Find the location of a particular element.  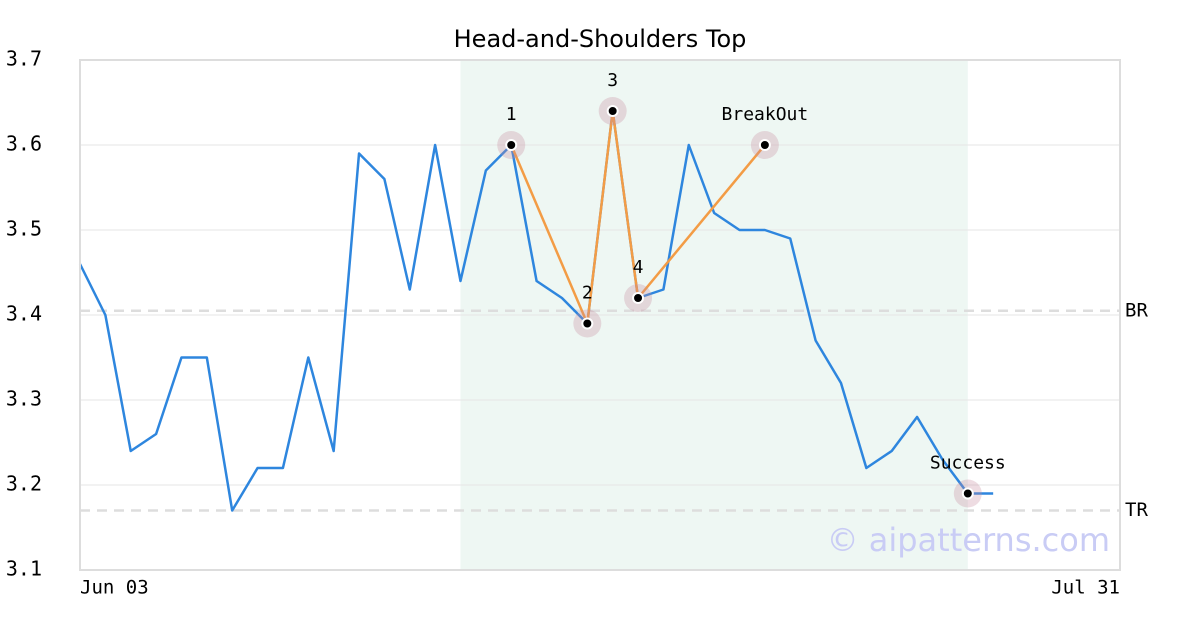

pattern-point-label: 1 is located at coordinates (511, 114).